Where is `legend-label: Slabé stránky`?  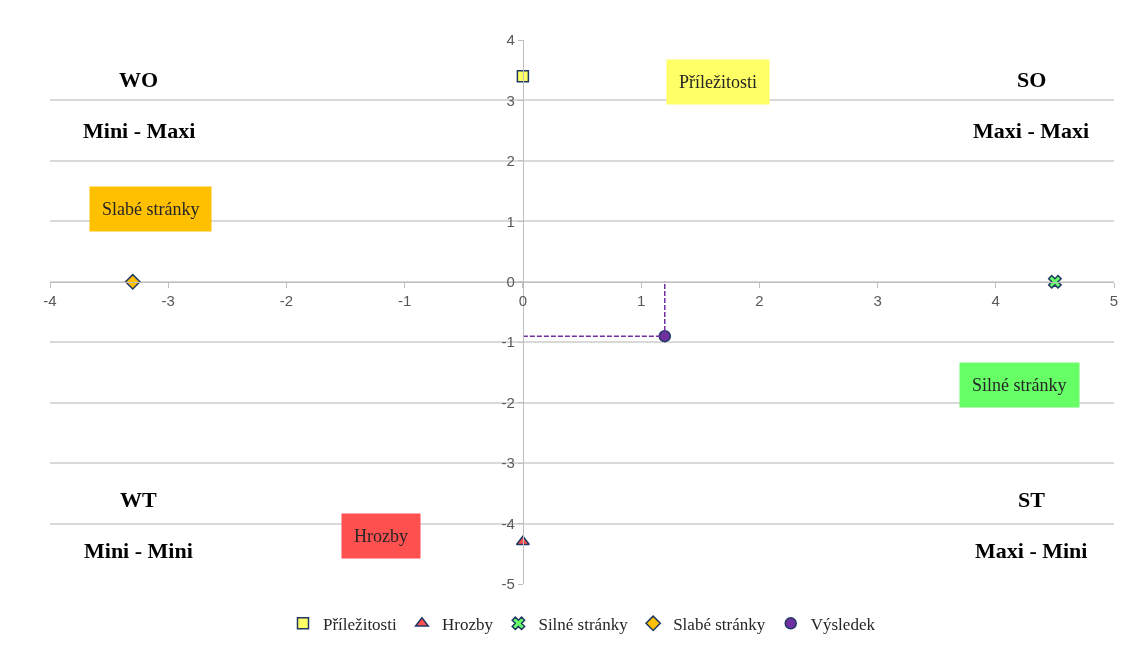 legend-label: Slabé stránky is located at coordinates (719, 624).